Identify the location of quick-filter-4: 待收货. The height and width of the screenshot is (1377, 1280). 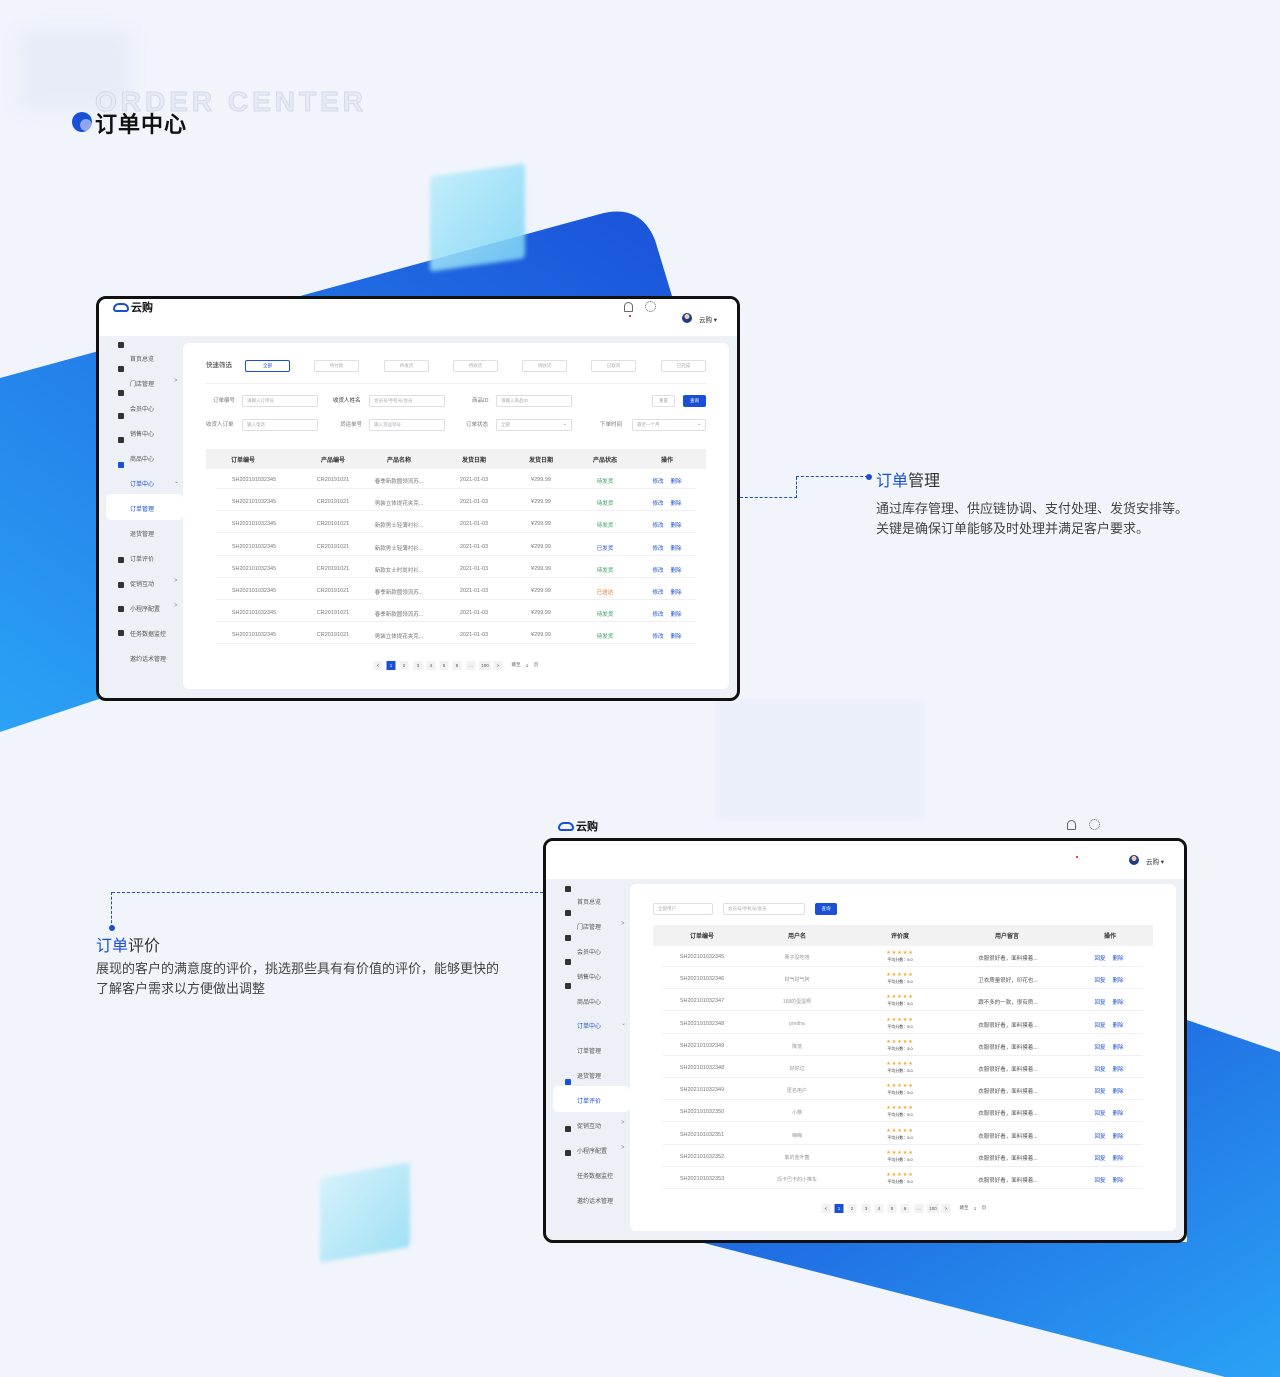
(544, 366).